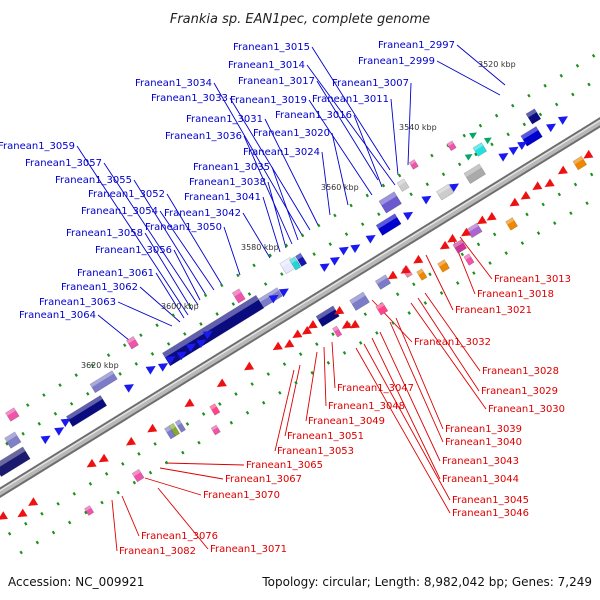 The image size is (600, 600). What do you see at coordinates (227, 182) in the screenshot?
I see `forward-gene-label: Franean1_3038` at bounding box center [227, 182].